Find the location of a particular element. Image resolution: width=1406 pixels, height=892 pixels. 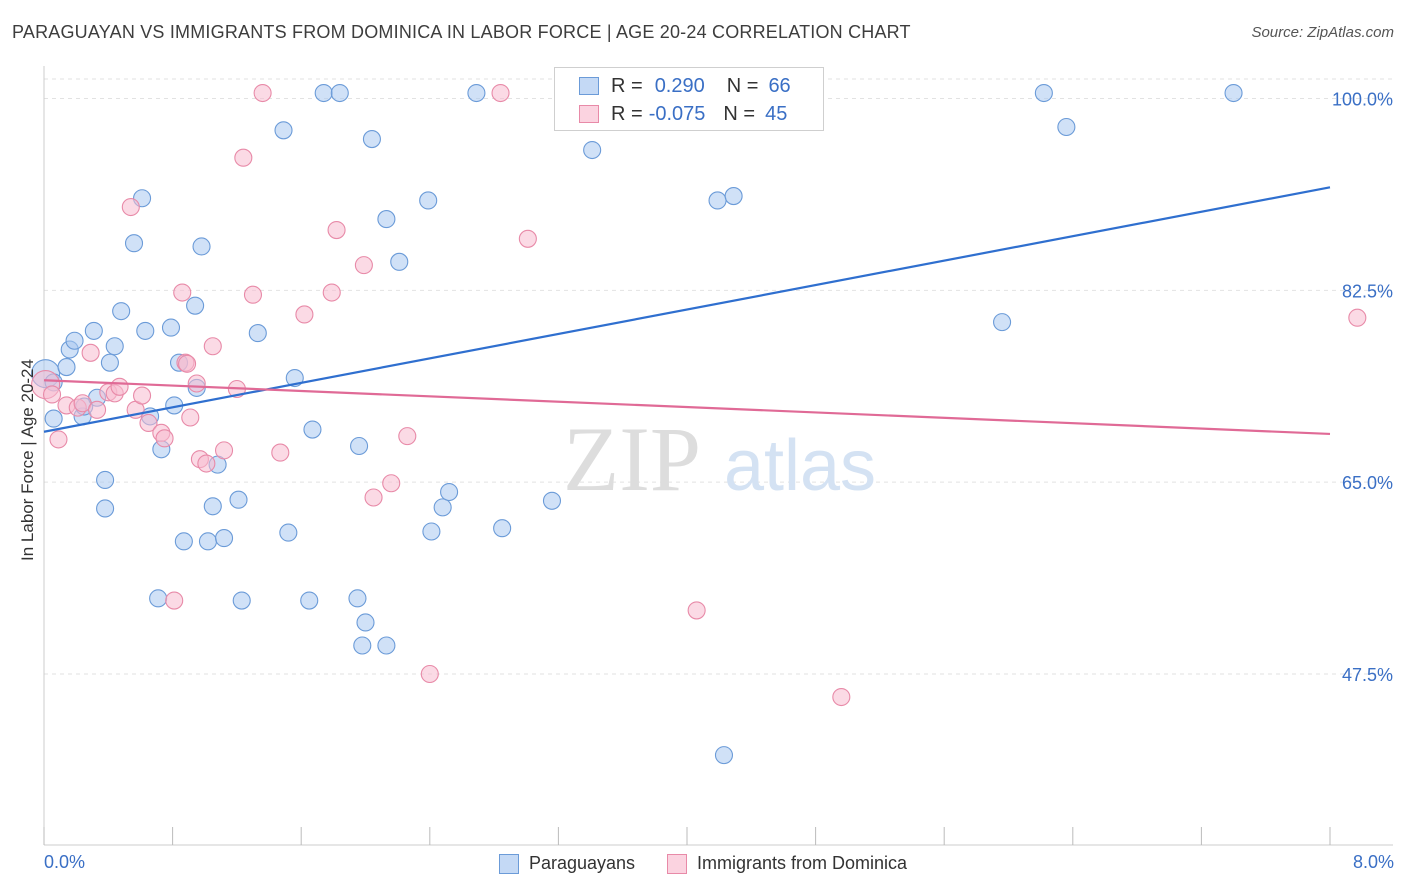

legend-label-paraguayans: Paraguayans is located at coordinates (582, 863).